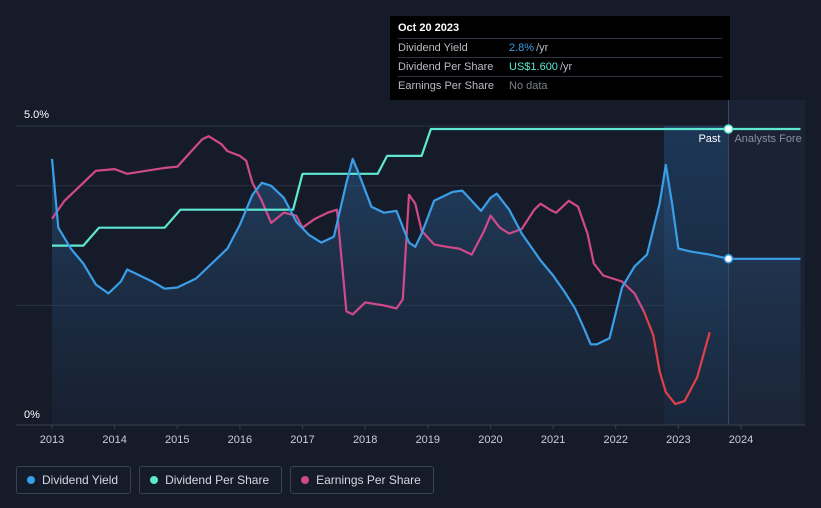 This screenshot has width=821, height=508. What do you see at coordinates (767, 139) in the screenshot?
I see `analysts-forecast-label: Analysts Fore` at bounding box center [767, 139].